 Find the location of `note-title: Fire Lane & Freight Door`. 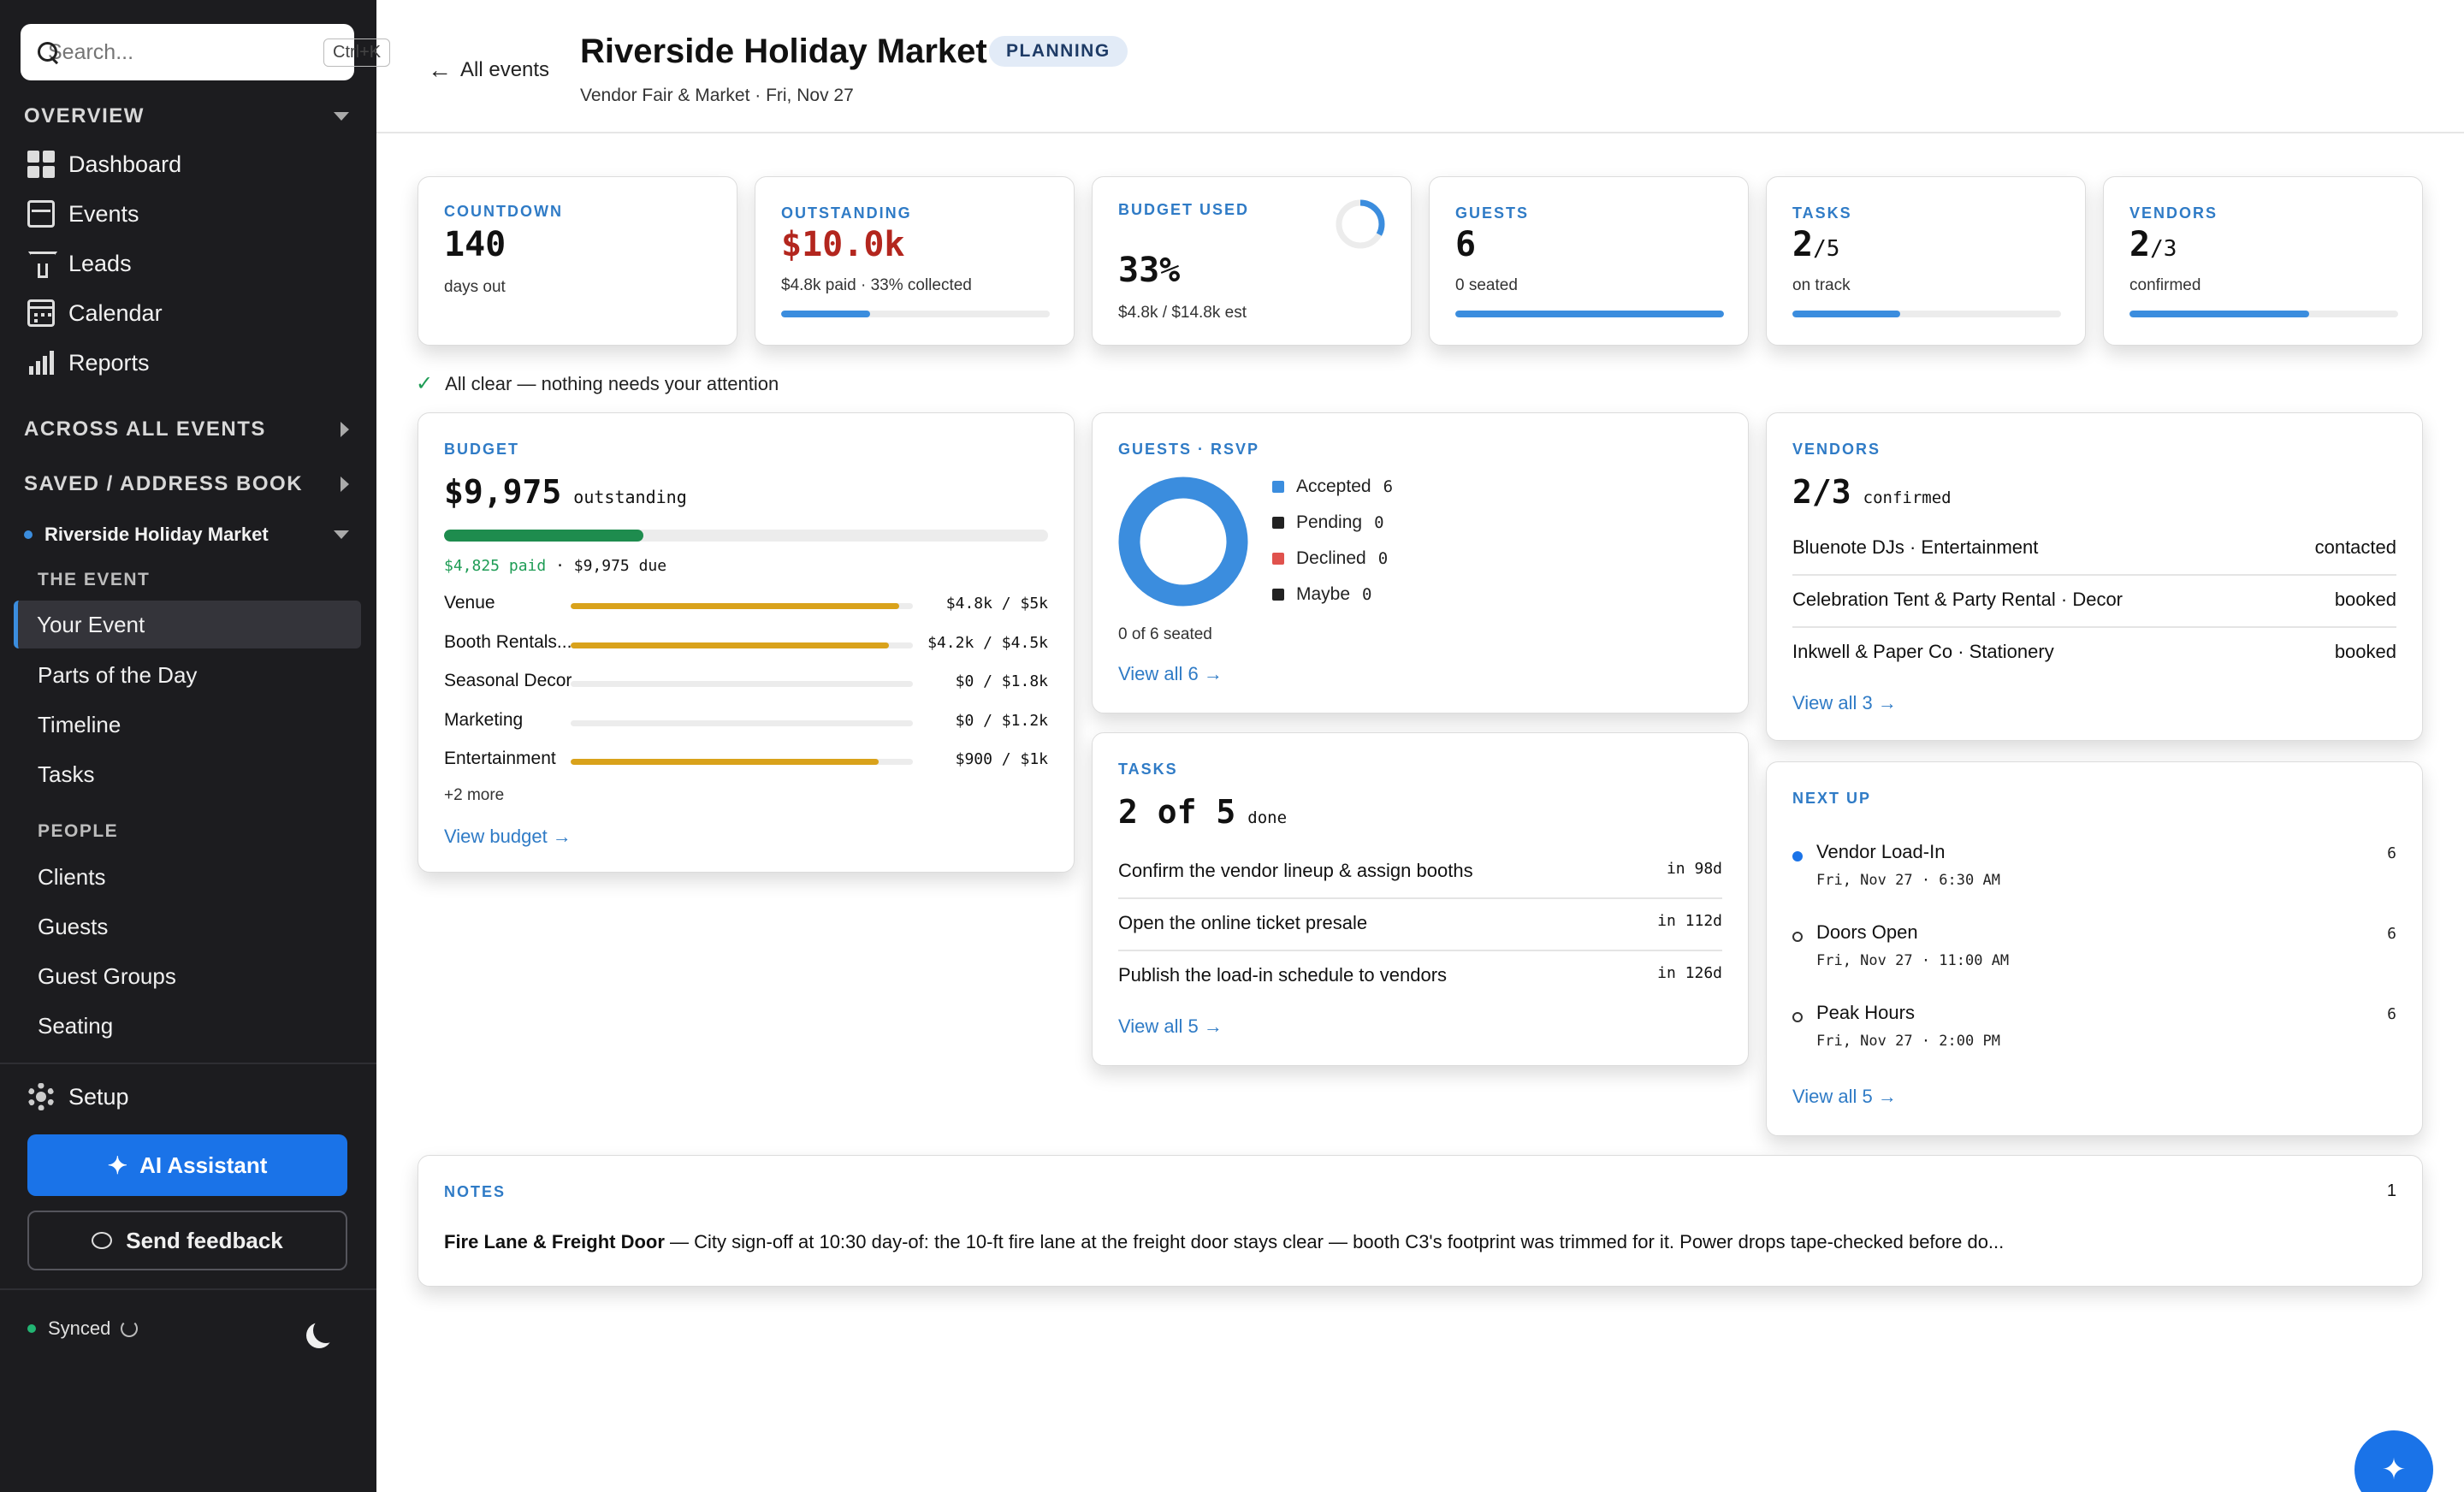

note-title: Fire Lane & Freight Door is located at coordinates (554, 1241).